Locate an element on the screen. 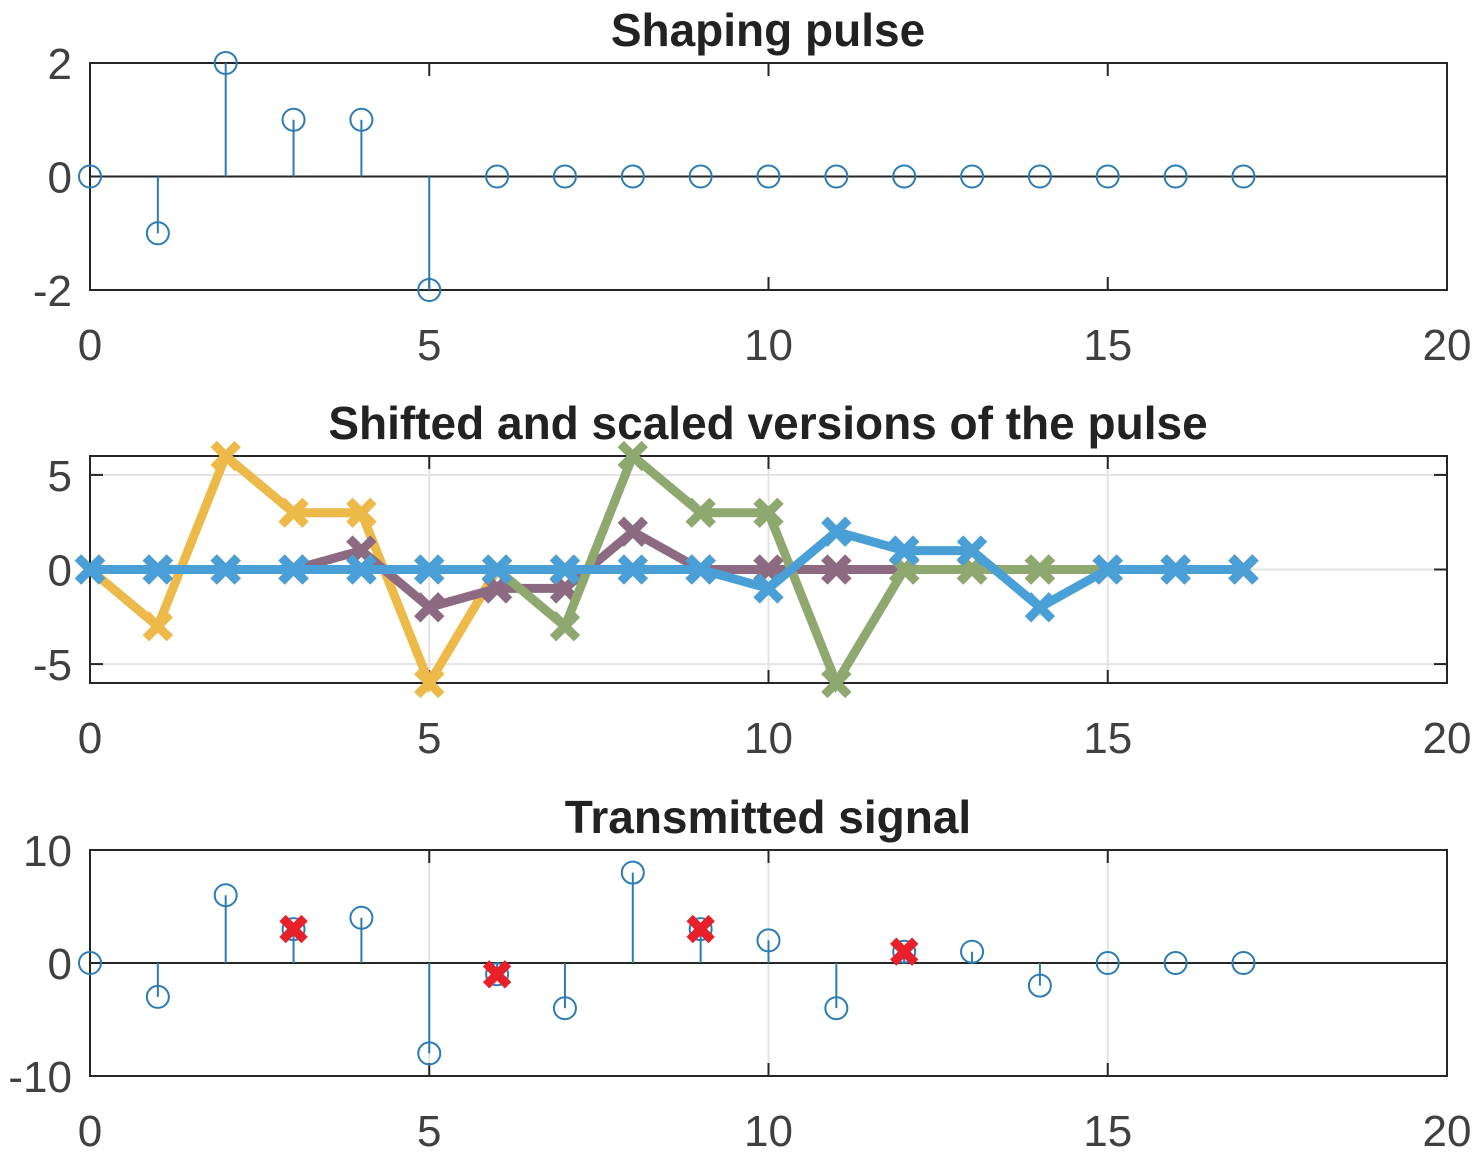 The height and width of the screenshot is (1155, 1475). chart-title: Transmitted signal is located at coordinates (768, 817).